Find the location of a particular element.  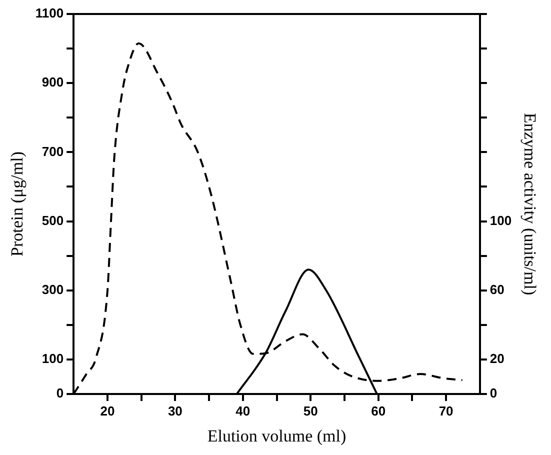

y-tick-label: 100 is located at coordinates (53, 358).